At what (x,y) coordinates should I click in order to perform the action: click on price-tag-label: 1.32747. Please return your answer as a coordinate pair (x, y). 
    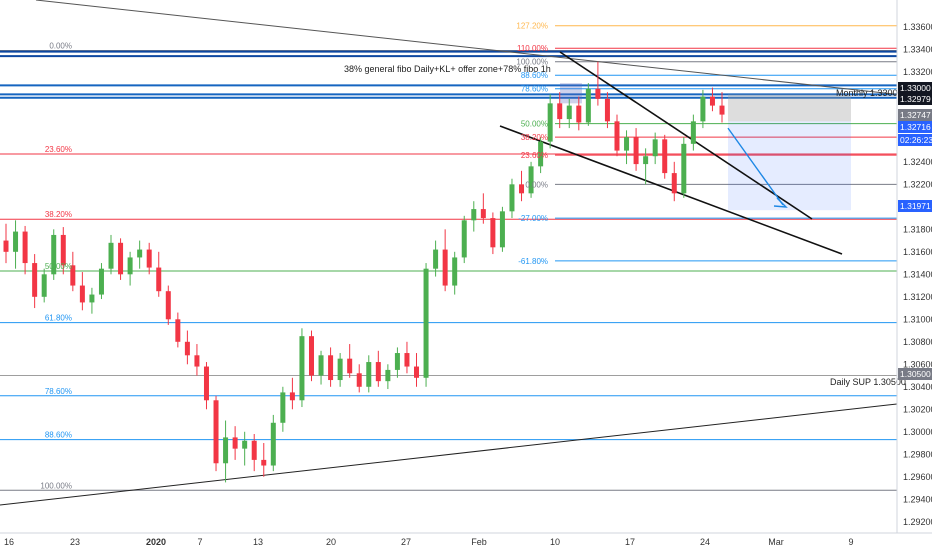
    Looking at the image, I should click on (915, 115).